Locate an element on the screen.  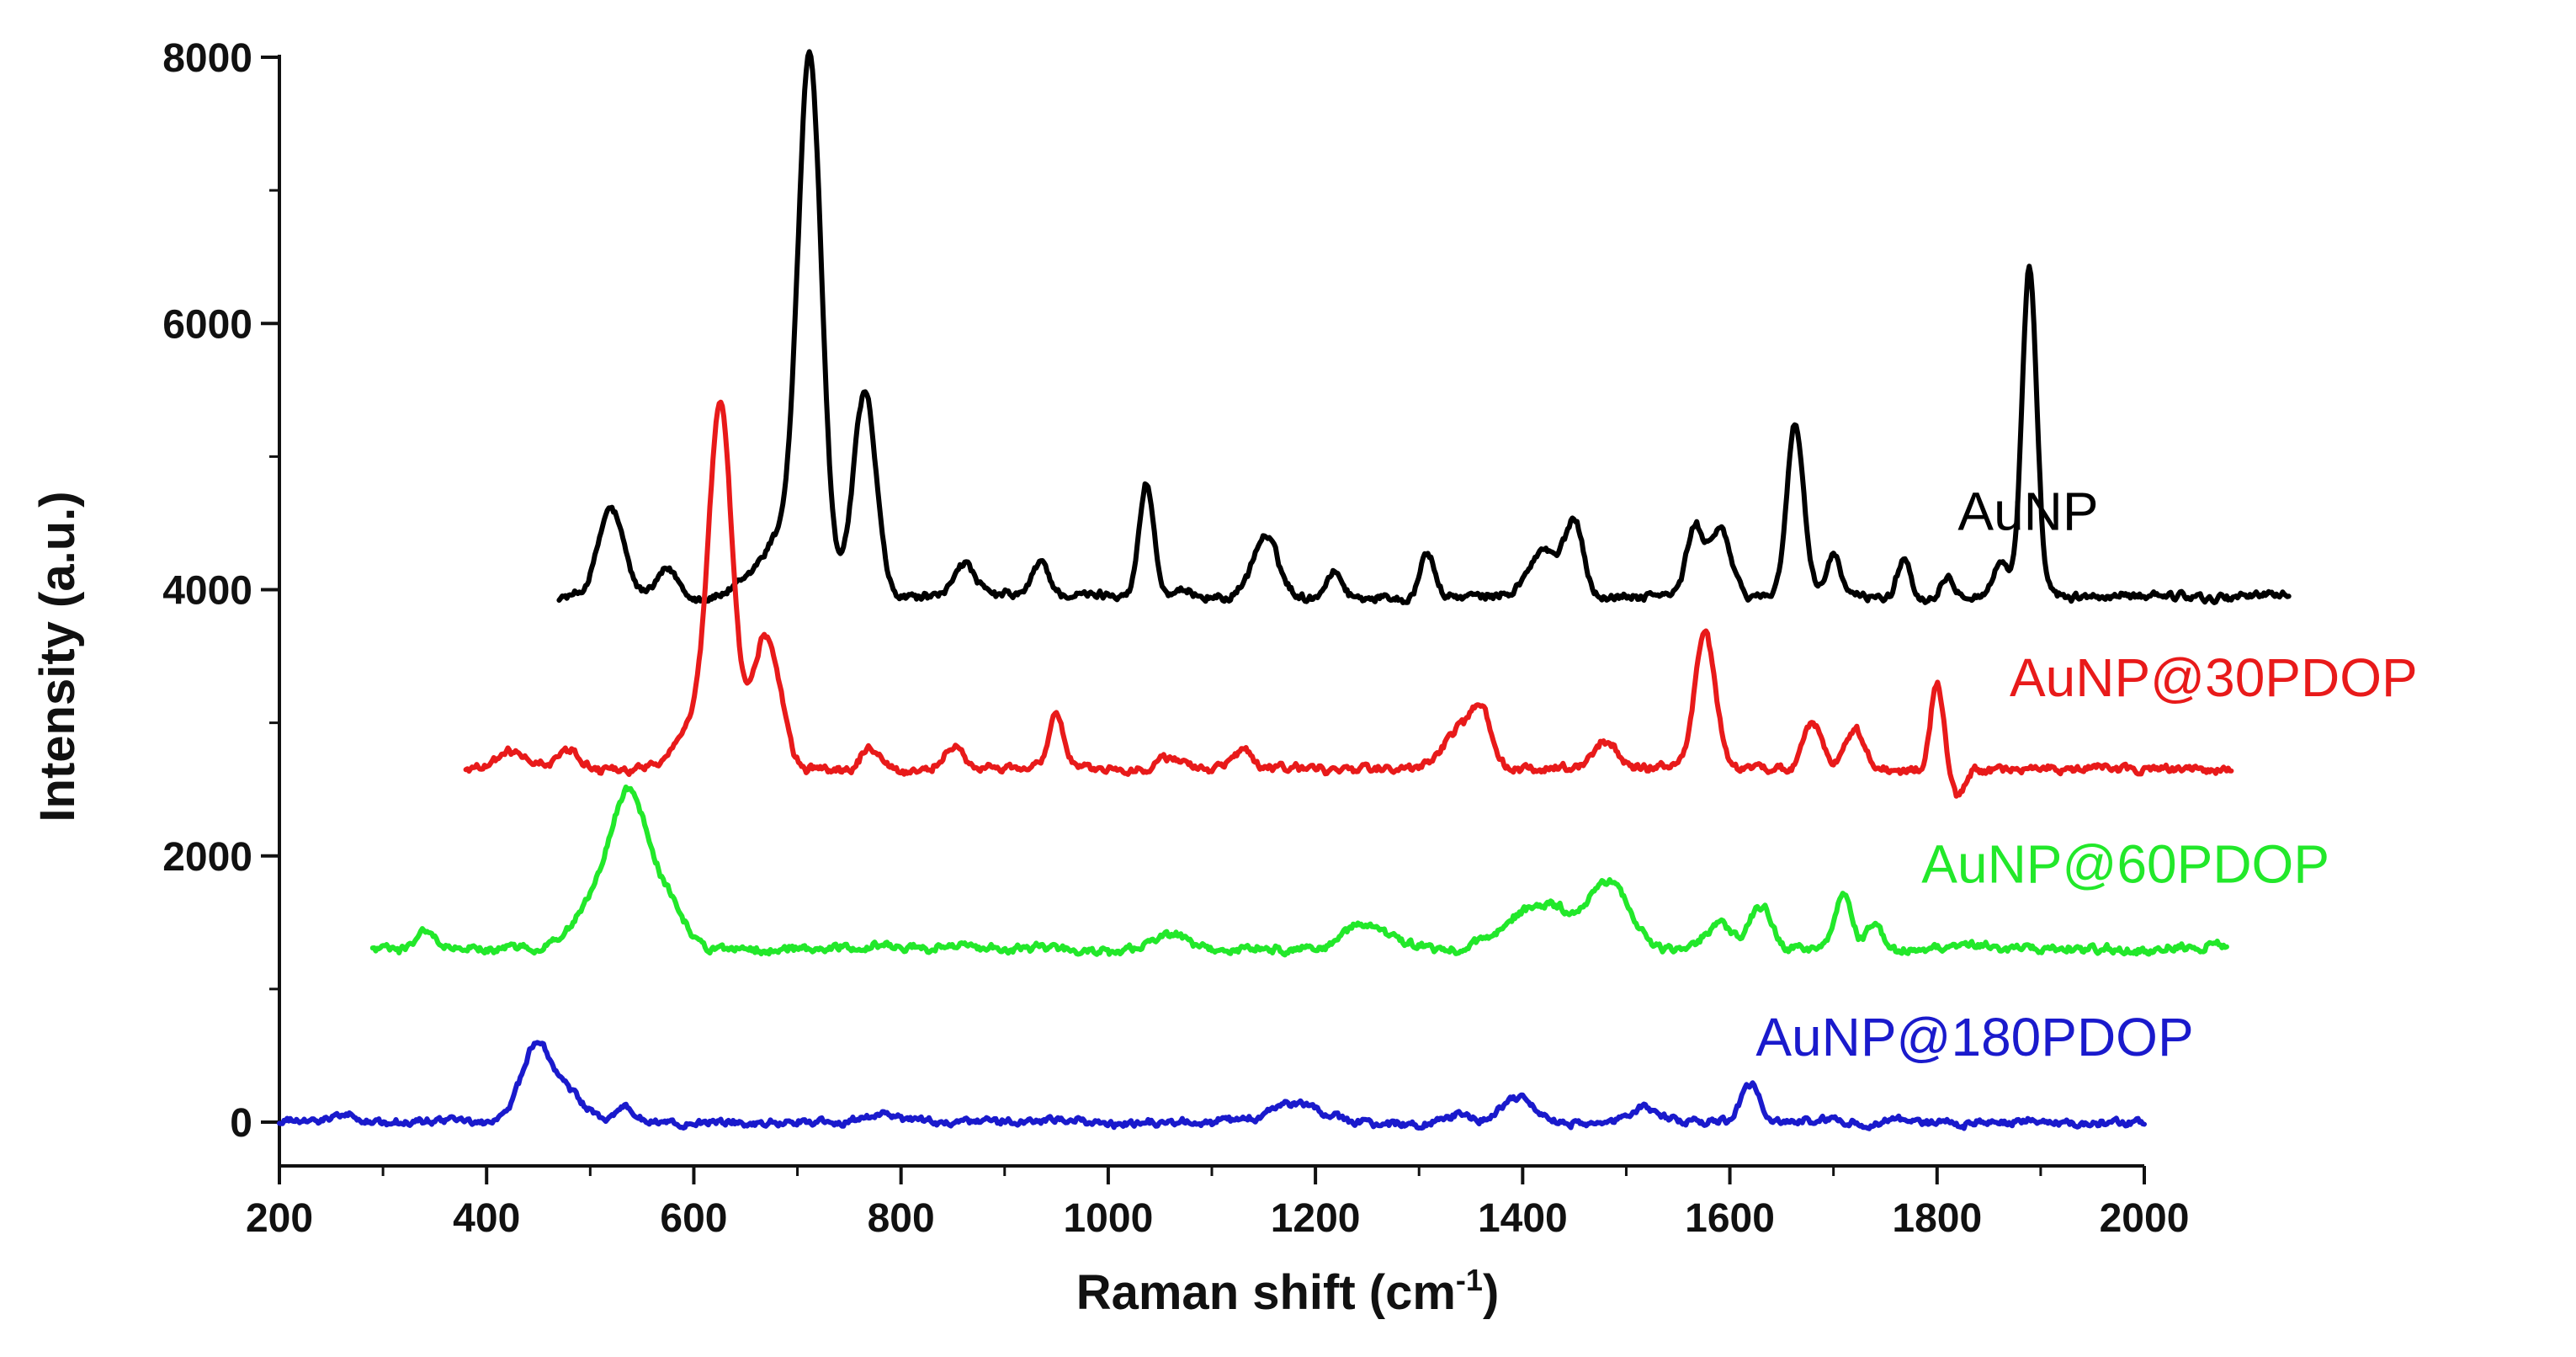
x-tick-label: 2000 is located at coordinates (2145, 1218).